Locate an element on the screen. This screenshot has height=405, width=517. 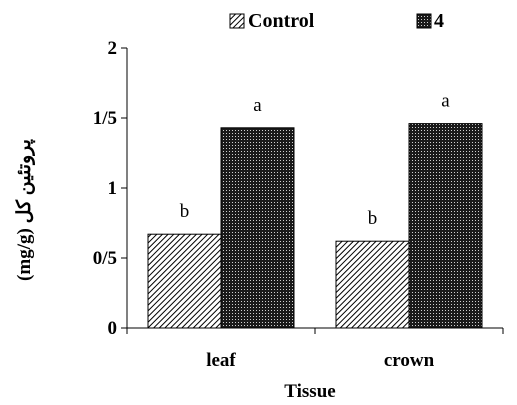
legend: Control 4 is located at coordinates (336, 21).